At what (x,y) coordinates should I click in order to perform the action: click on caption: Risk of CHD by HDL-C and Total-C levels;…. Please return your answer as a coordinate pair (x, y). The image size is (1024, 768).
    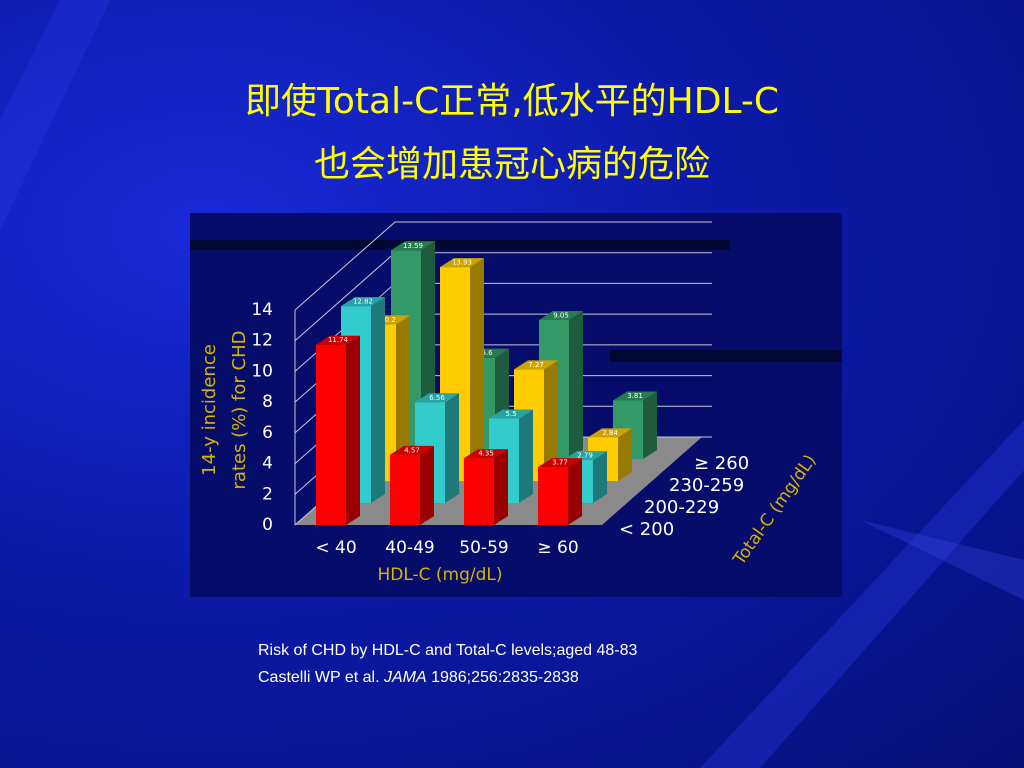
    Looking at the image, I should click on (448, 650).